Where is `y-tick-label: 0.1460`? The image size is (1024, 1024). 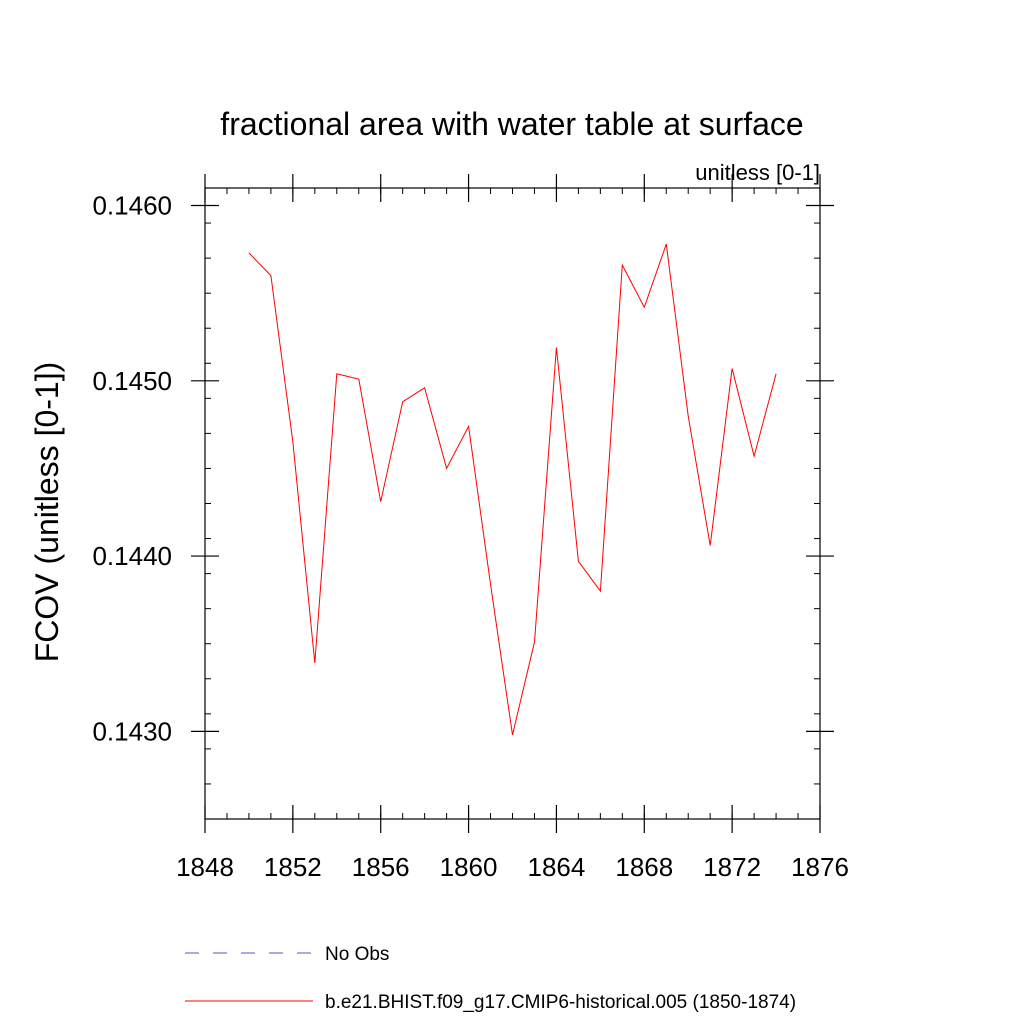 y-tick-label: 0.1460 is located at coordinates (132, 206).